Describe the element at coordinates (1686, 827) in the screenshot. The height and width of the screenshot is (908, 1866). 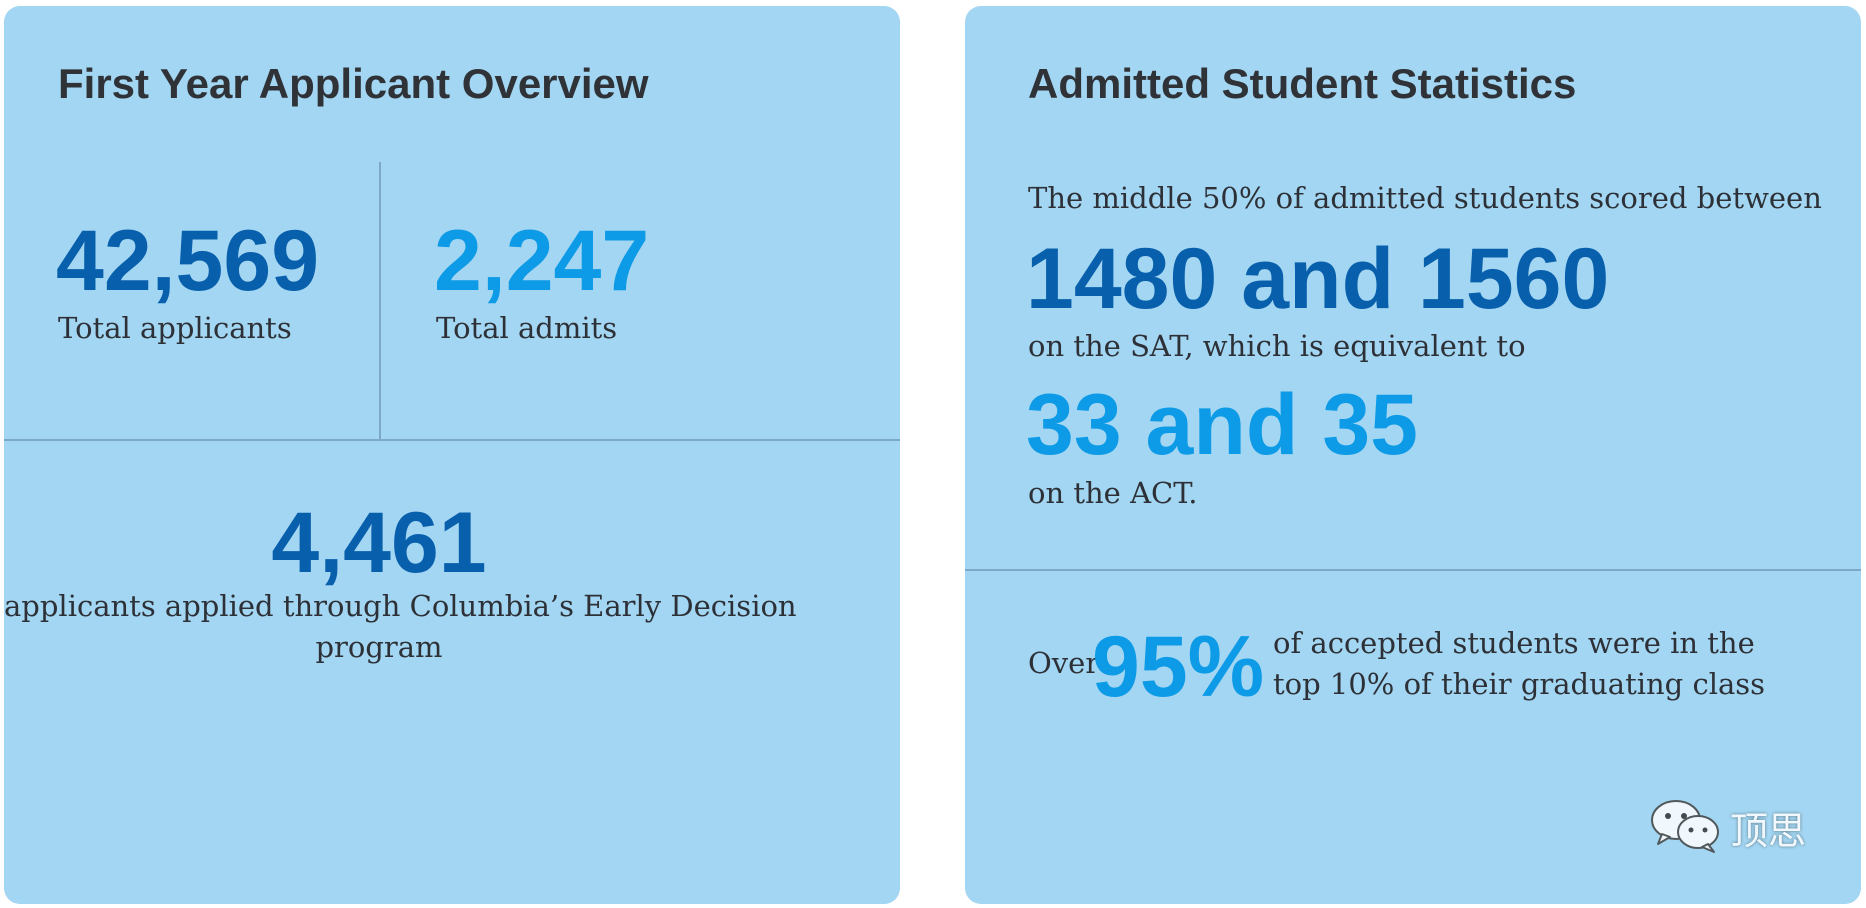
I see `wechat-icon` at that location.